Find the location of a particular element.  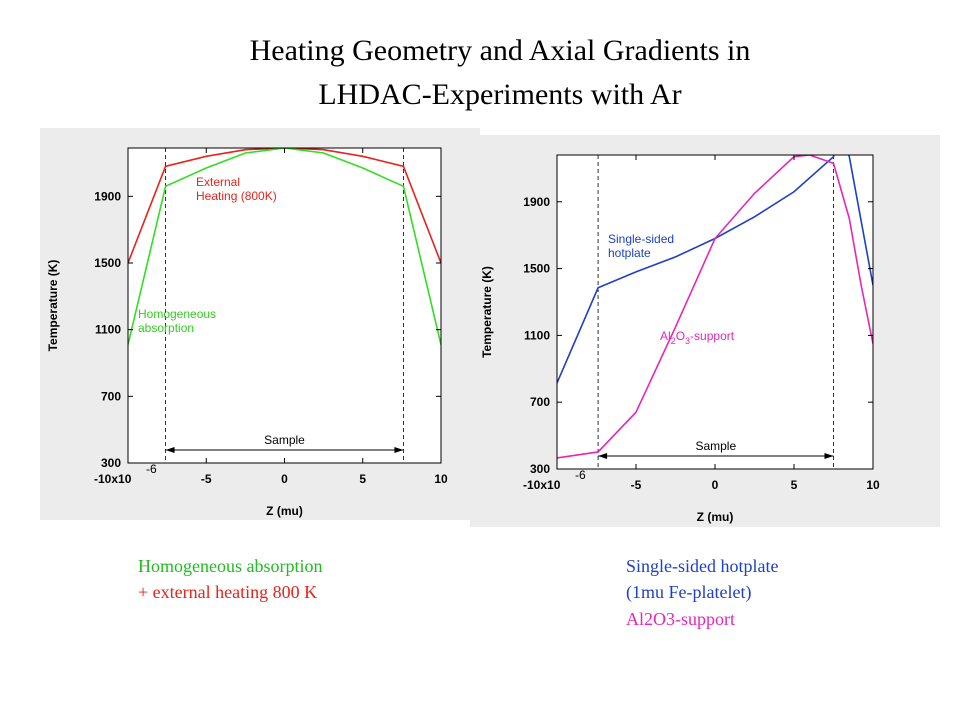

annotation-part: Heating (800K) is located at coordinates (236, 196).